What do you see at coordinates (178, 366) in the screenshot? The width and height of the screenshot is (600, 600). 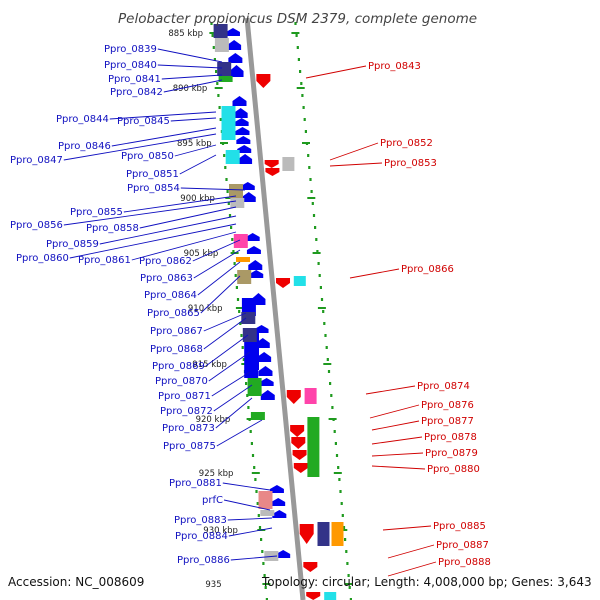 I see `left-gene-label: Ppro_0869` at bounding box center [178, 366].